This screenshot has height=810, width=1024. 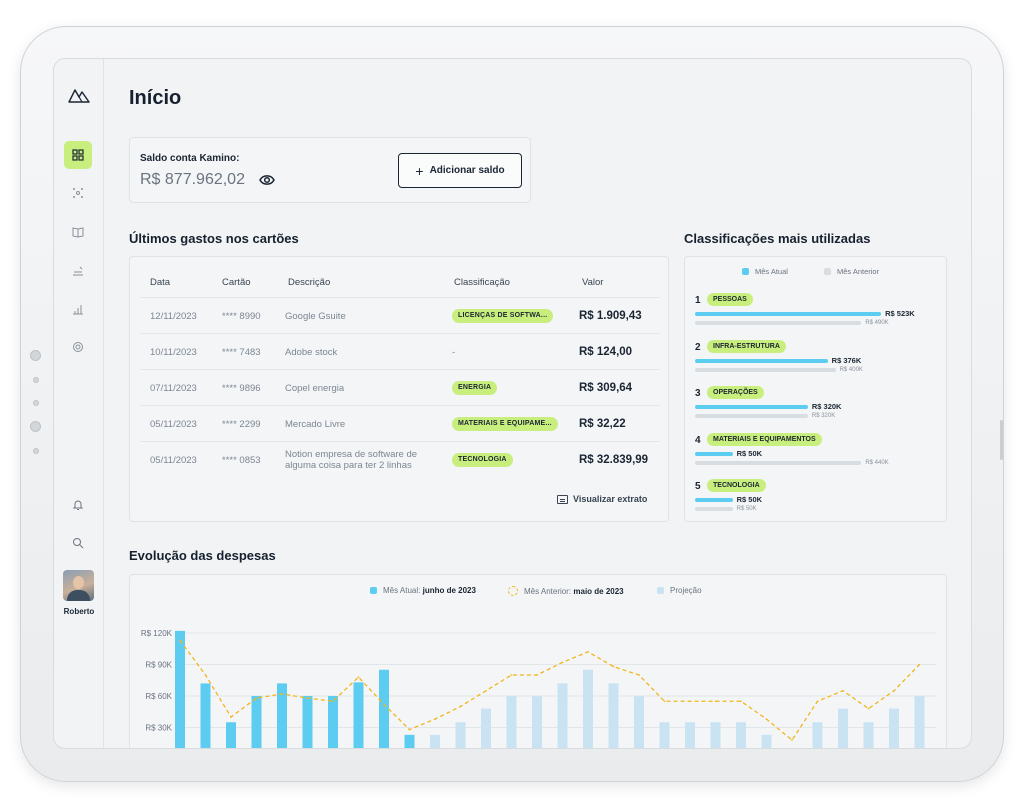 I want to click on transfer-icon, so click(x=78, y=271).